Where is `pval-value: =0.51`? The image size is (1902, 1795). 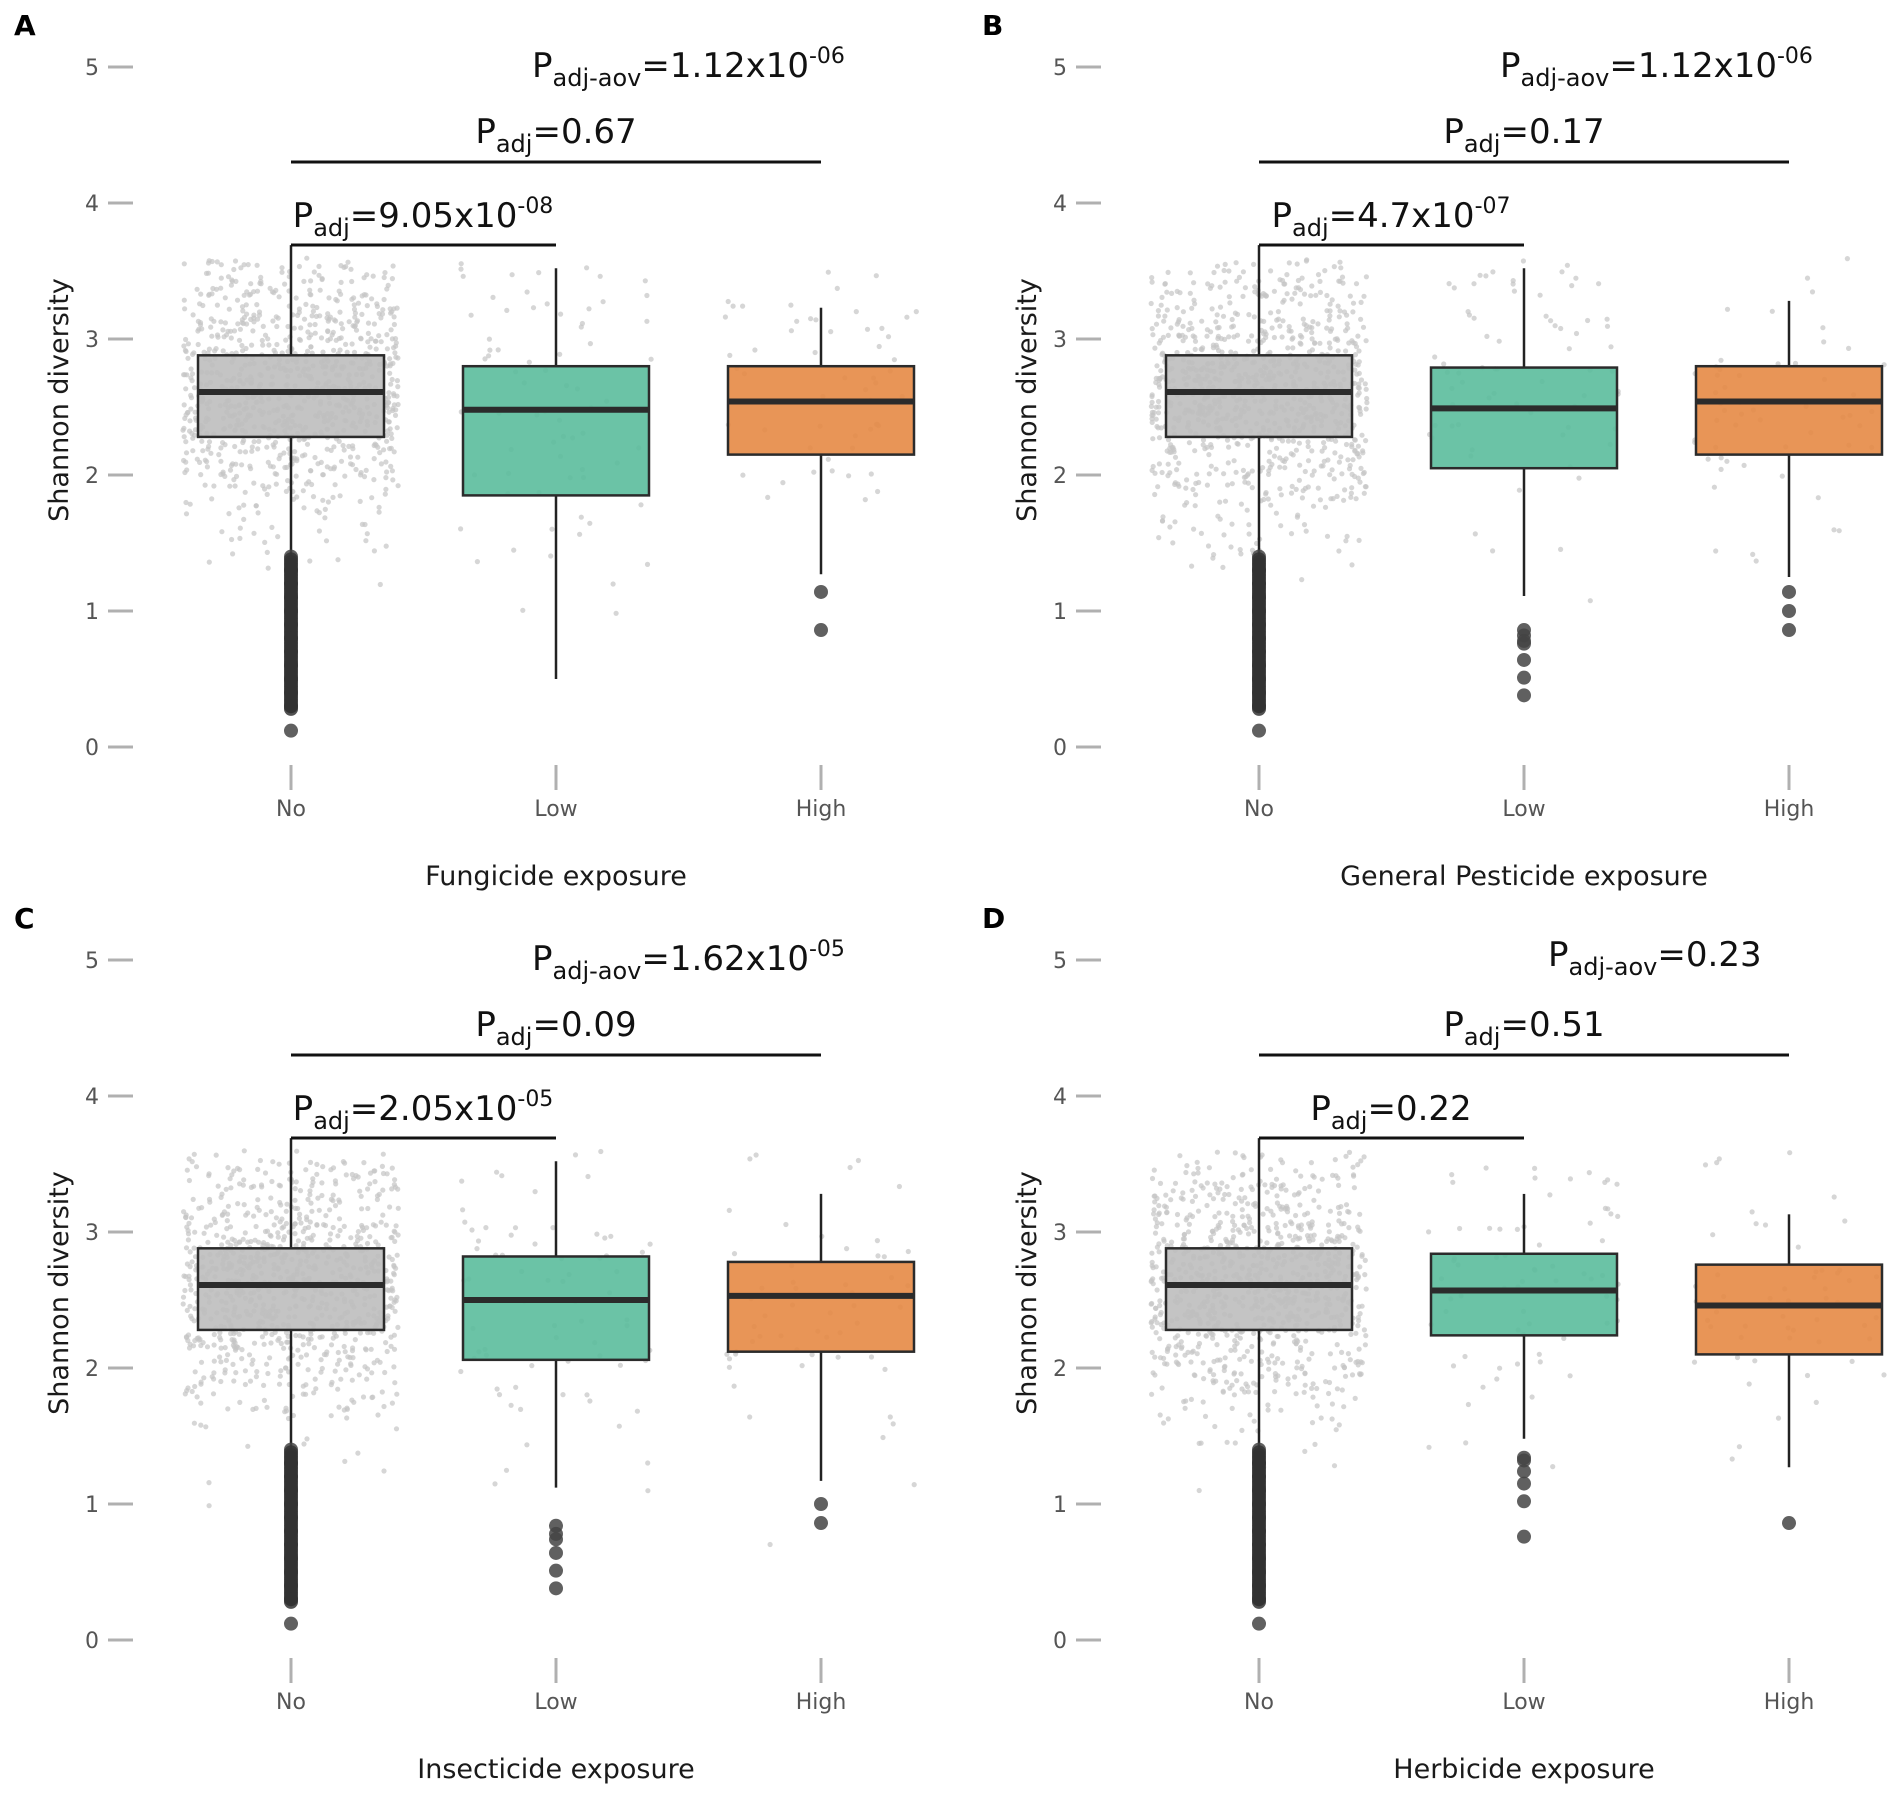 pval-value: =0.51 is located at coordinates (1552, 1025).